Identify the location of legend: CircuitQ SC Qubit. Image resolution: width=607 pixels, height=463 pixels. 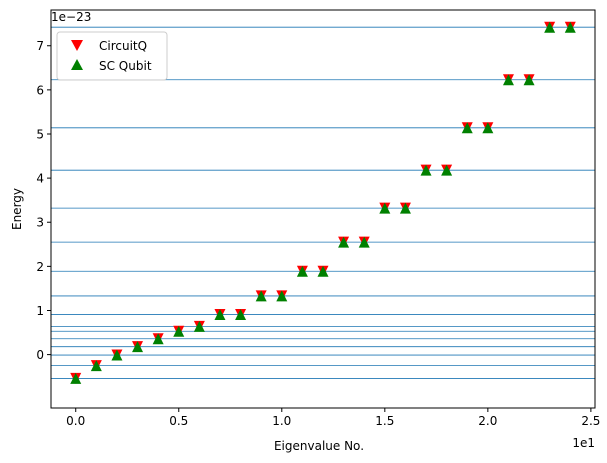
(112, 56).